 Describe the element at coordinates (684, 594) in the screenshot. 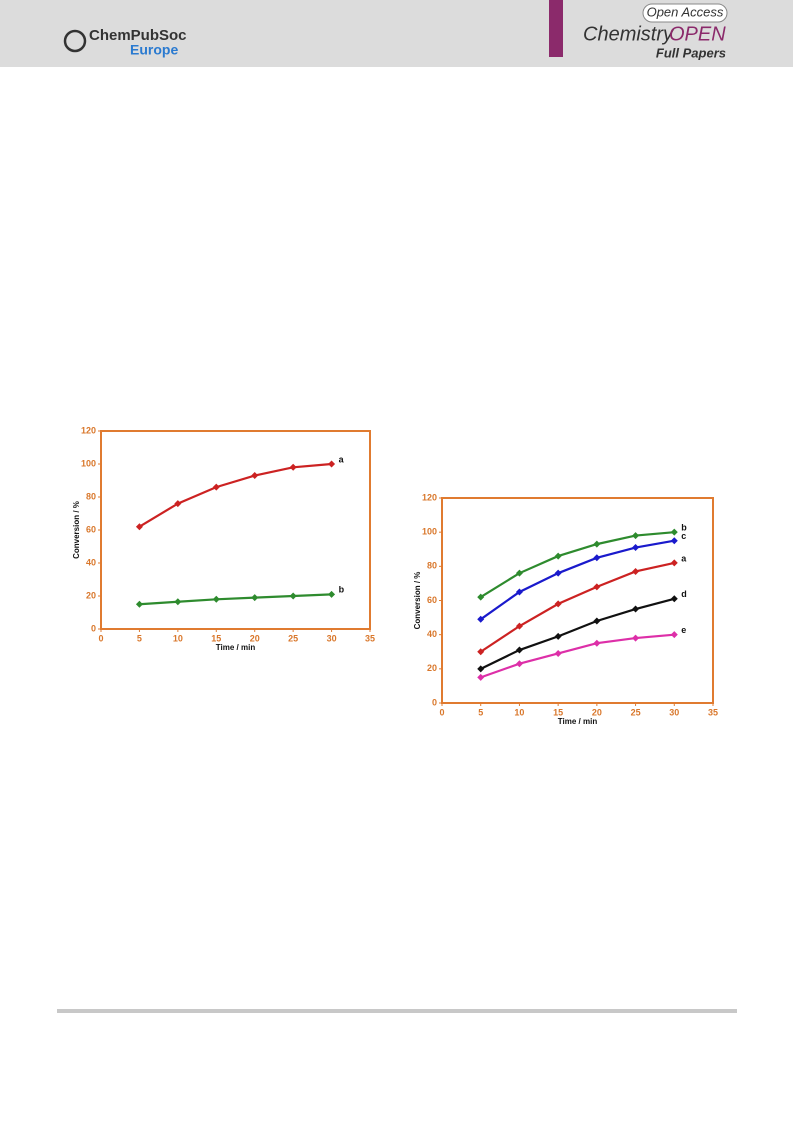

I see `series-label: d` at that location.